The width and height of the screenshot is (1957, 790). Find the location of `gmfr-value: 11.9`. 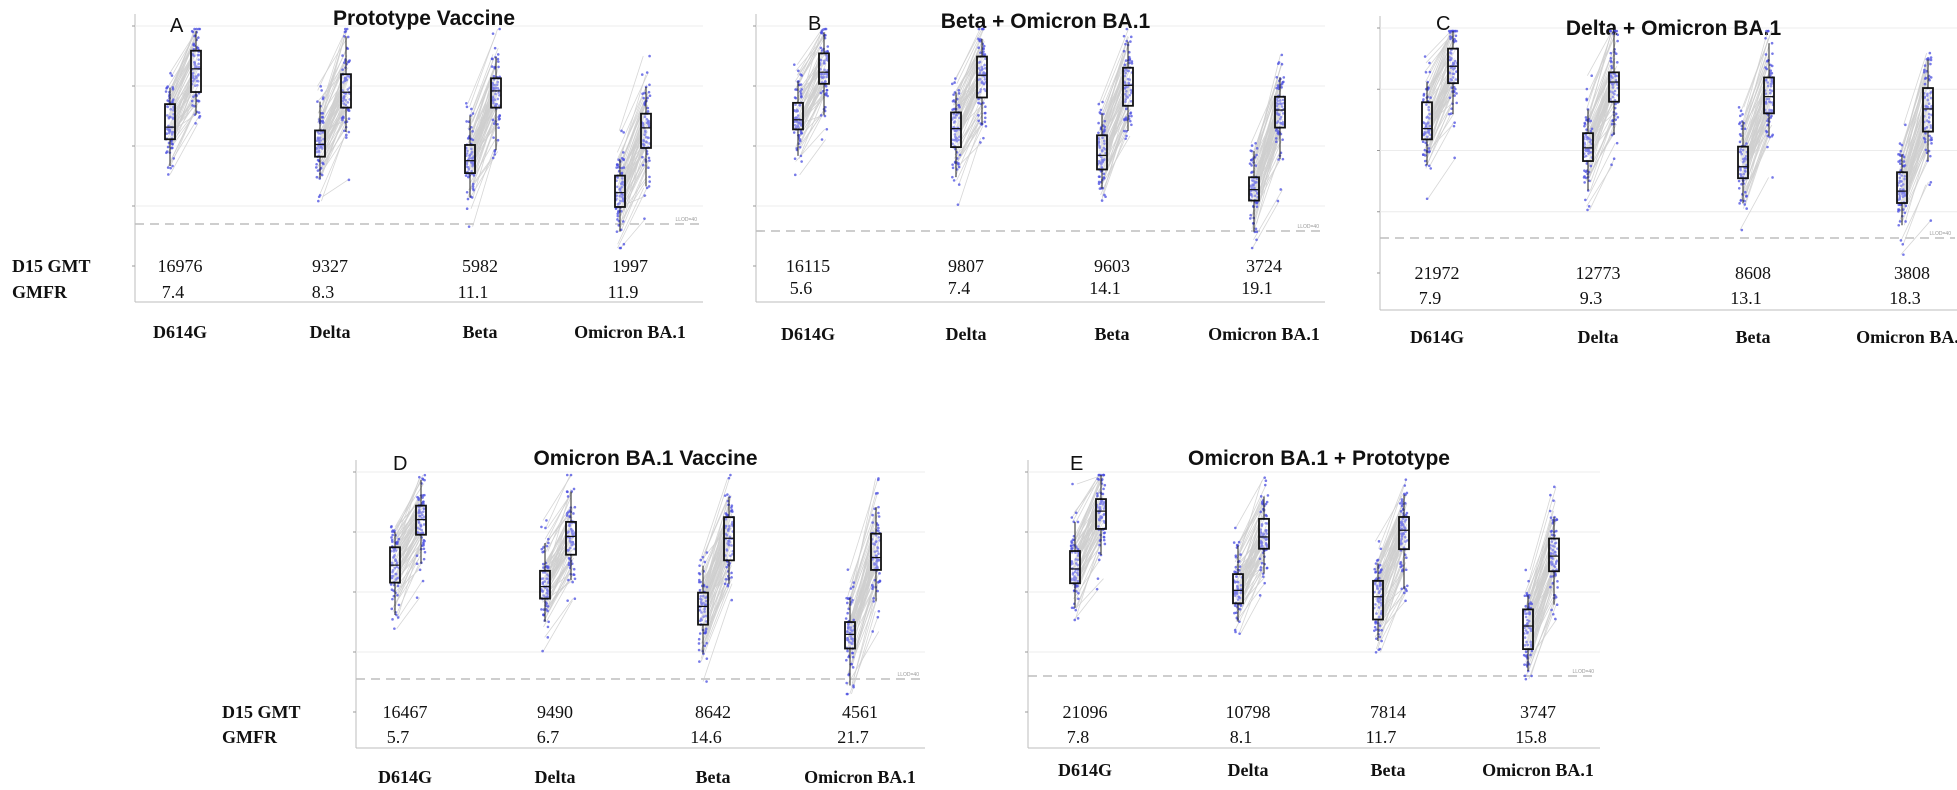

gmfr-value: 11.9 is located at coordinates (623, 292).